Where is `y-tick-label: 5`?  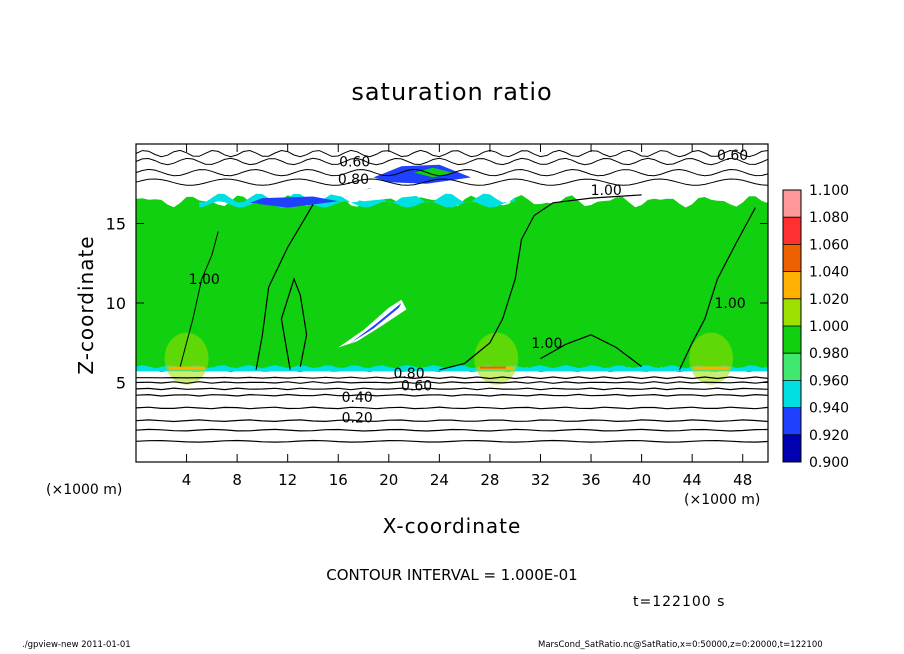
y-tick-label: 5 is located at coordinates (121, 383).